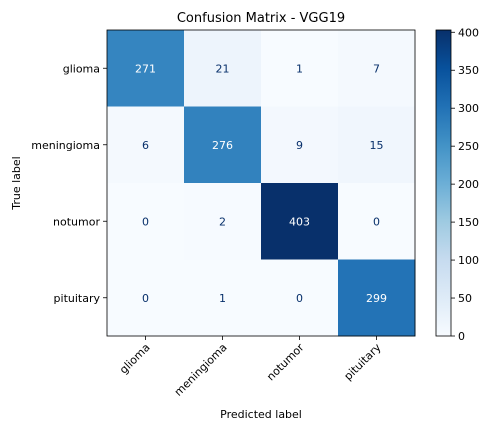 The image size is (497, 439). What do you see at coordinates (201, 370) in the screenshot?
I see `x-tick-label: meningioma` at bounding box center [201, 370].